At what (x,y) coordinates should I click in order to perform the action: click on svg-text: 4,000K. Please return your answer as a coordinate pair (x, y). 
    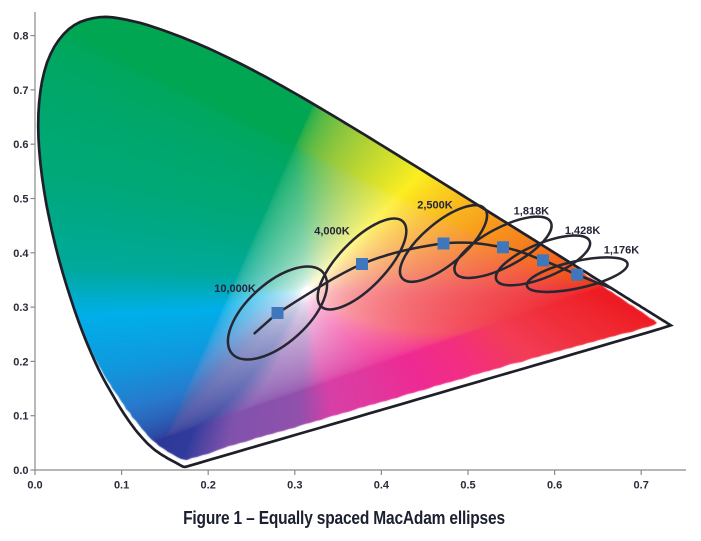
    Looking at the image, I should click on (332, 232).